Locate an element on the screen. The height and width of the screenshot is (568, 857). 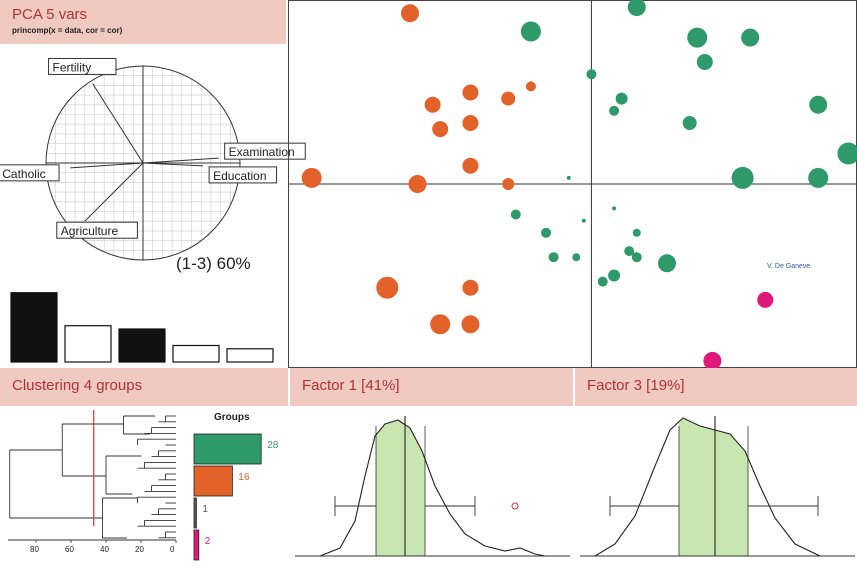
scree-panel is located at coordinates (144, 324).